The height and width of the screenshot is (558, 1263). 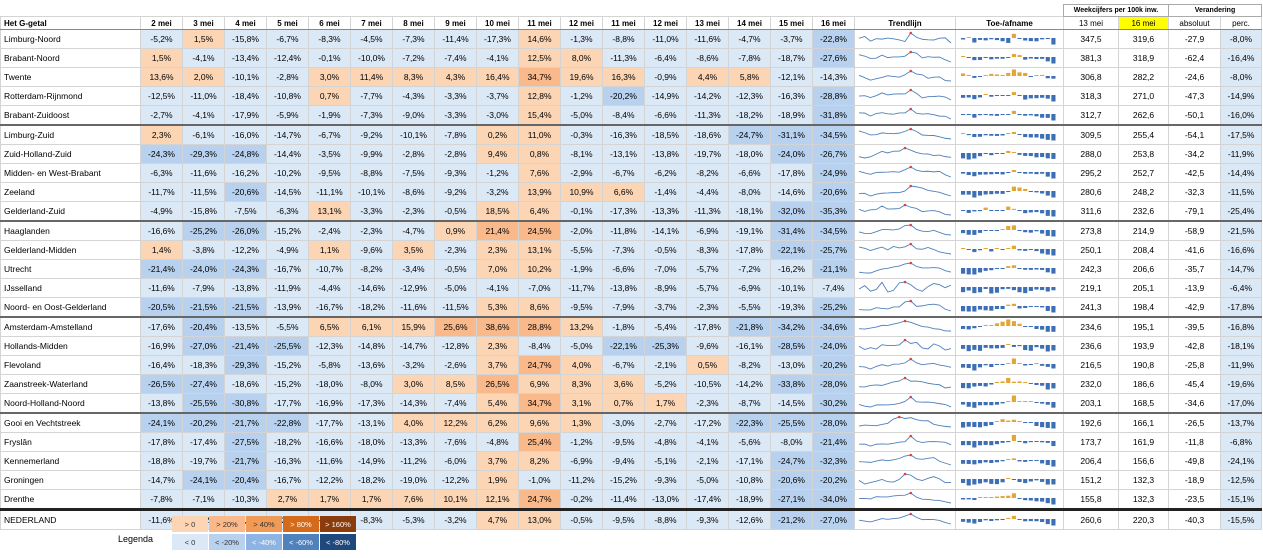 What do you see at coordinates (203, 269) in the screenshot?
I see `g-cell: -24,0%` at bounding box center [203, 269].